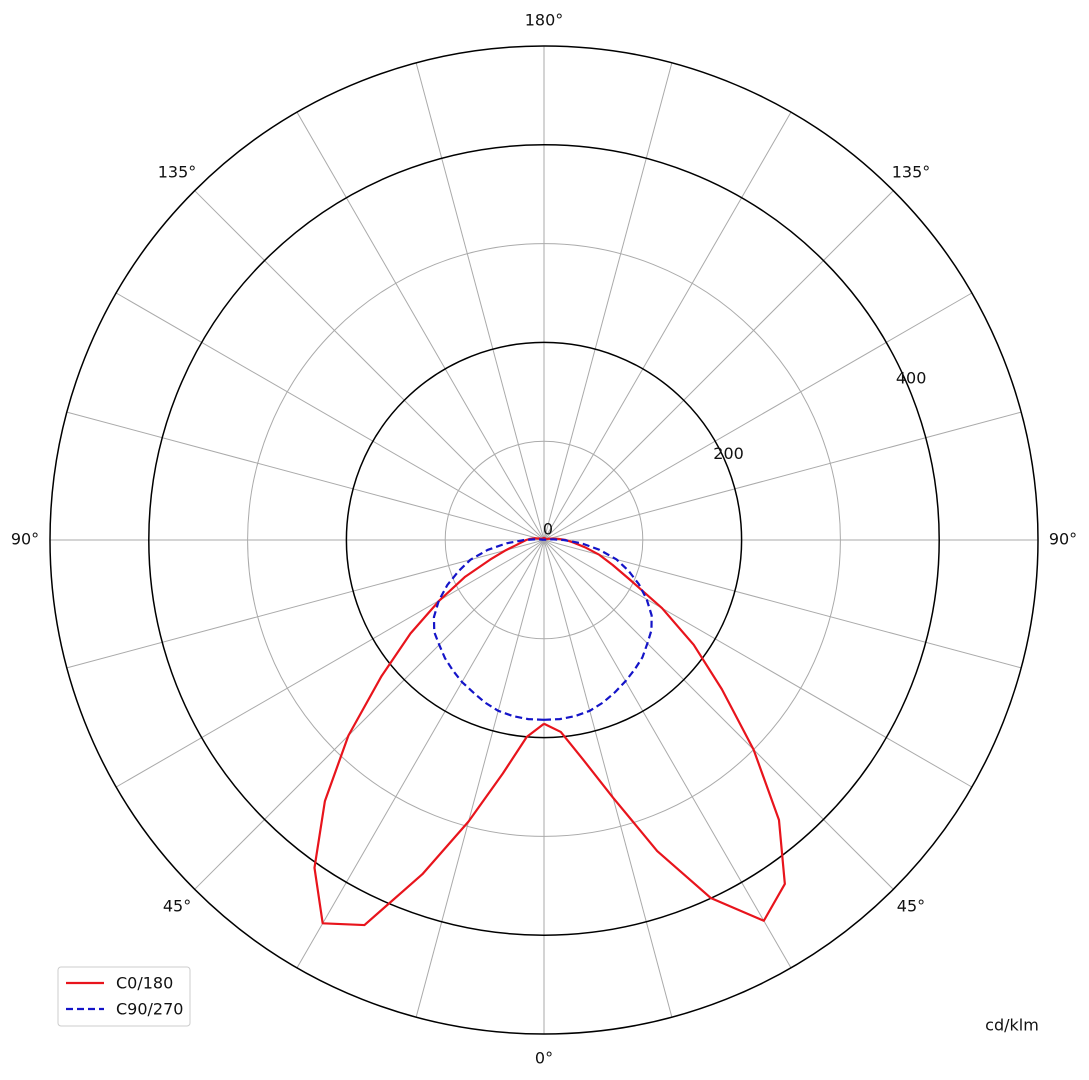 This screenshot has width=1089, height=1080. I want to click on legend: C0/180 C90/270, so click(124, 996).